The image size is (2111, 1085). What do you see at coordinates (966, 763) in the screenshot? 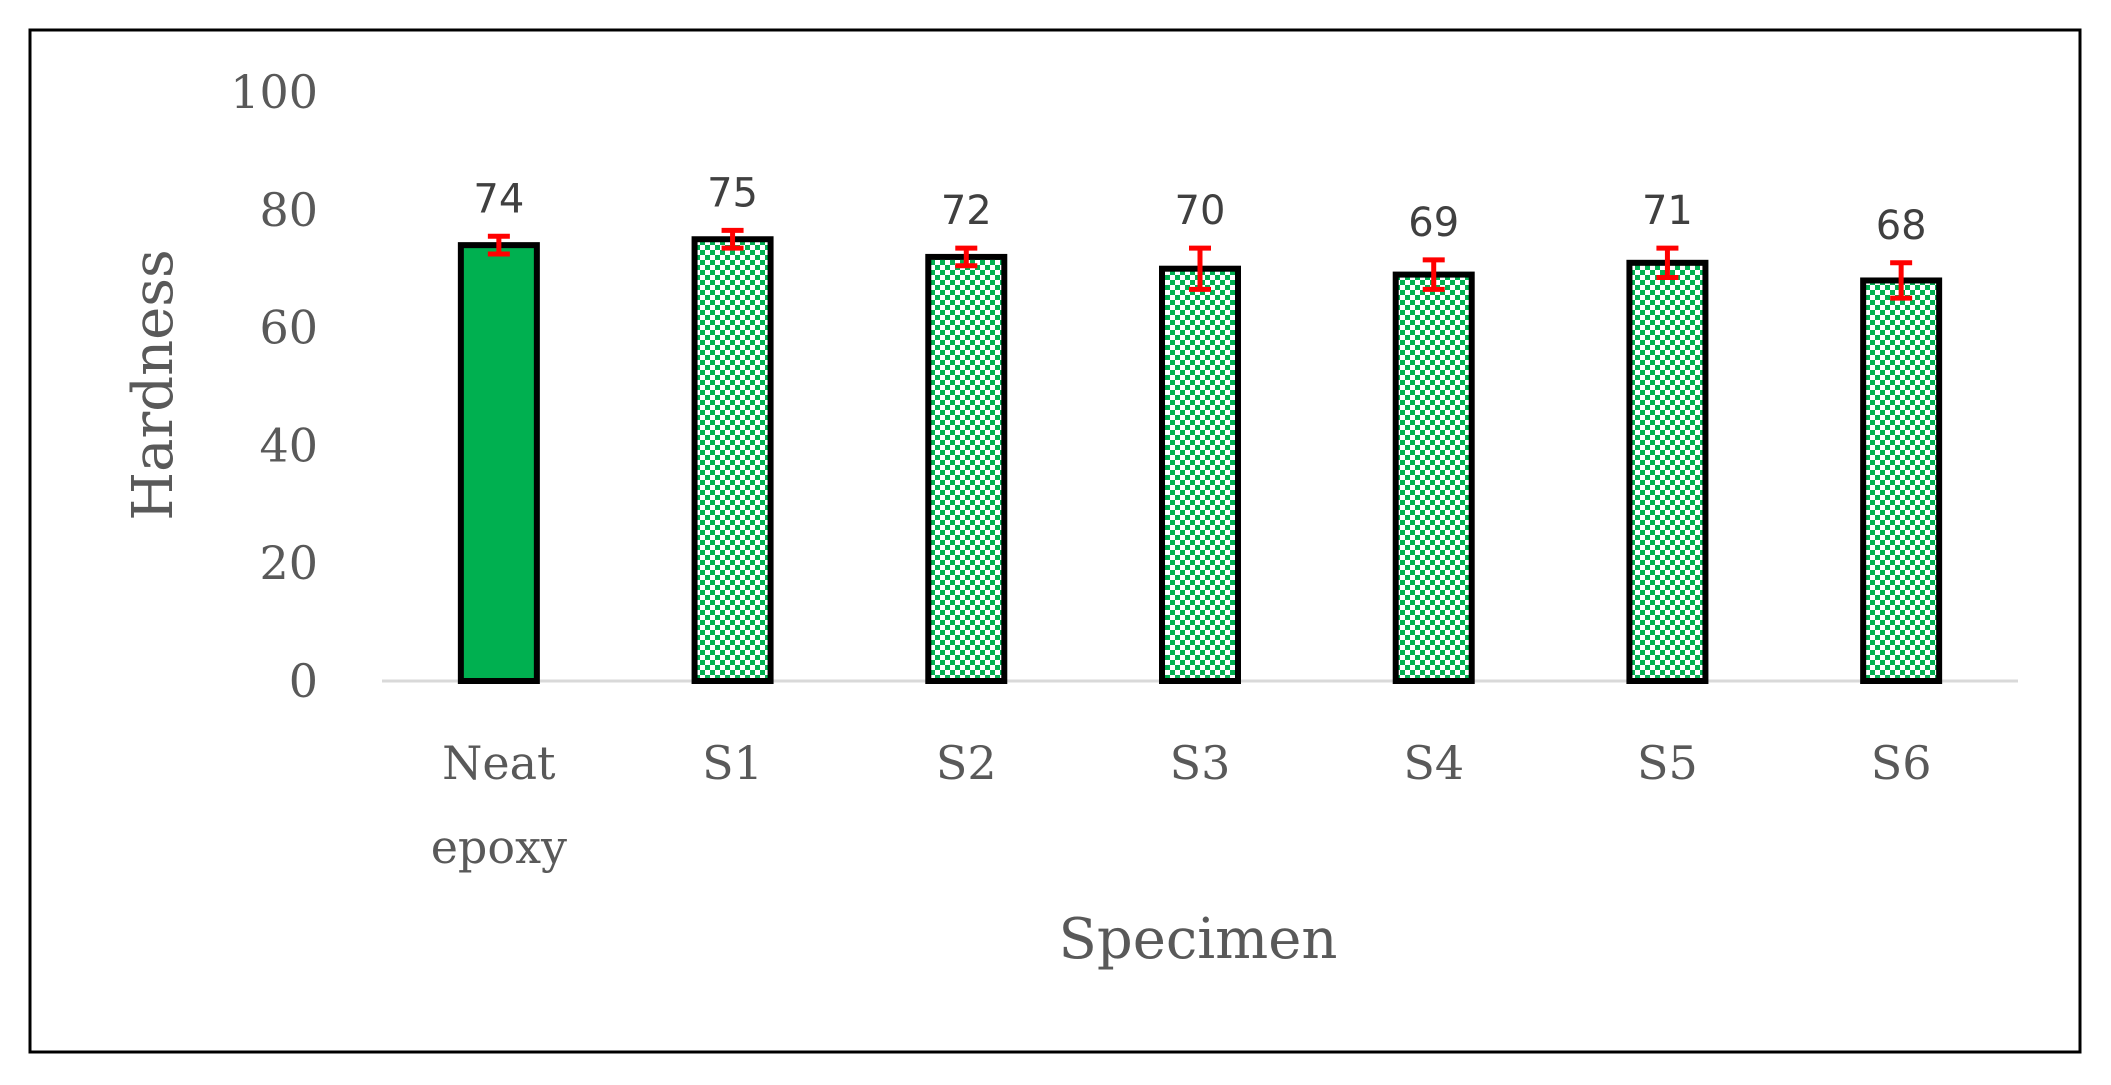
I see `x-tick-label: S2` at bounding box center [966, 763].